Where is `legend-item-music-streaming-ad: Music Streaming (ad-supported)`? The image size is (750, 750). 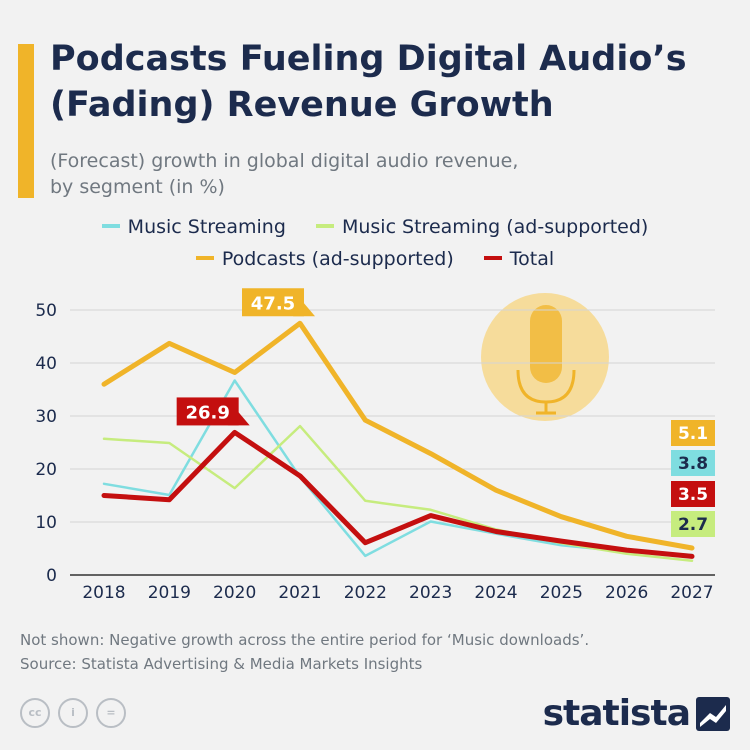
legend-item-music-streaming-ad: Music Streaming (ad-supported) is located at coordinates (482, 227).